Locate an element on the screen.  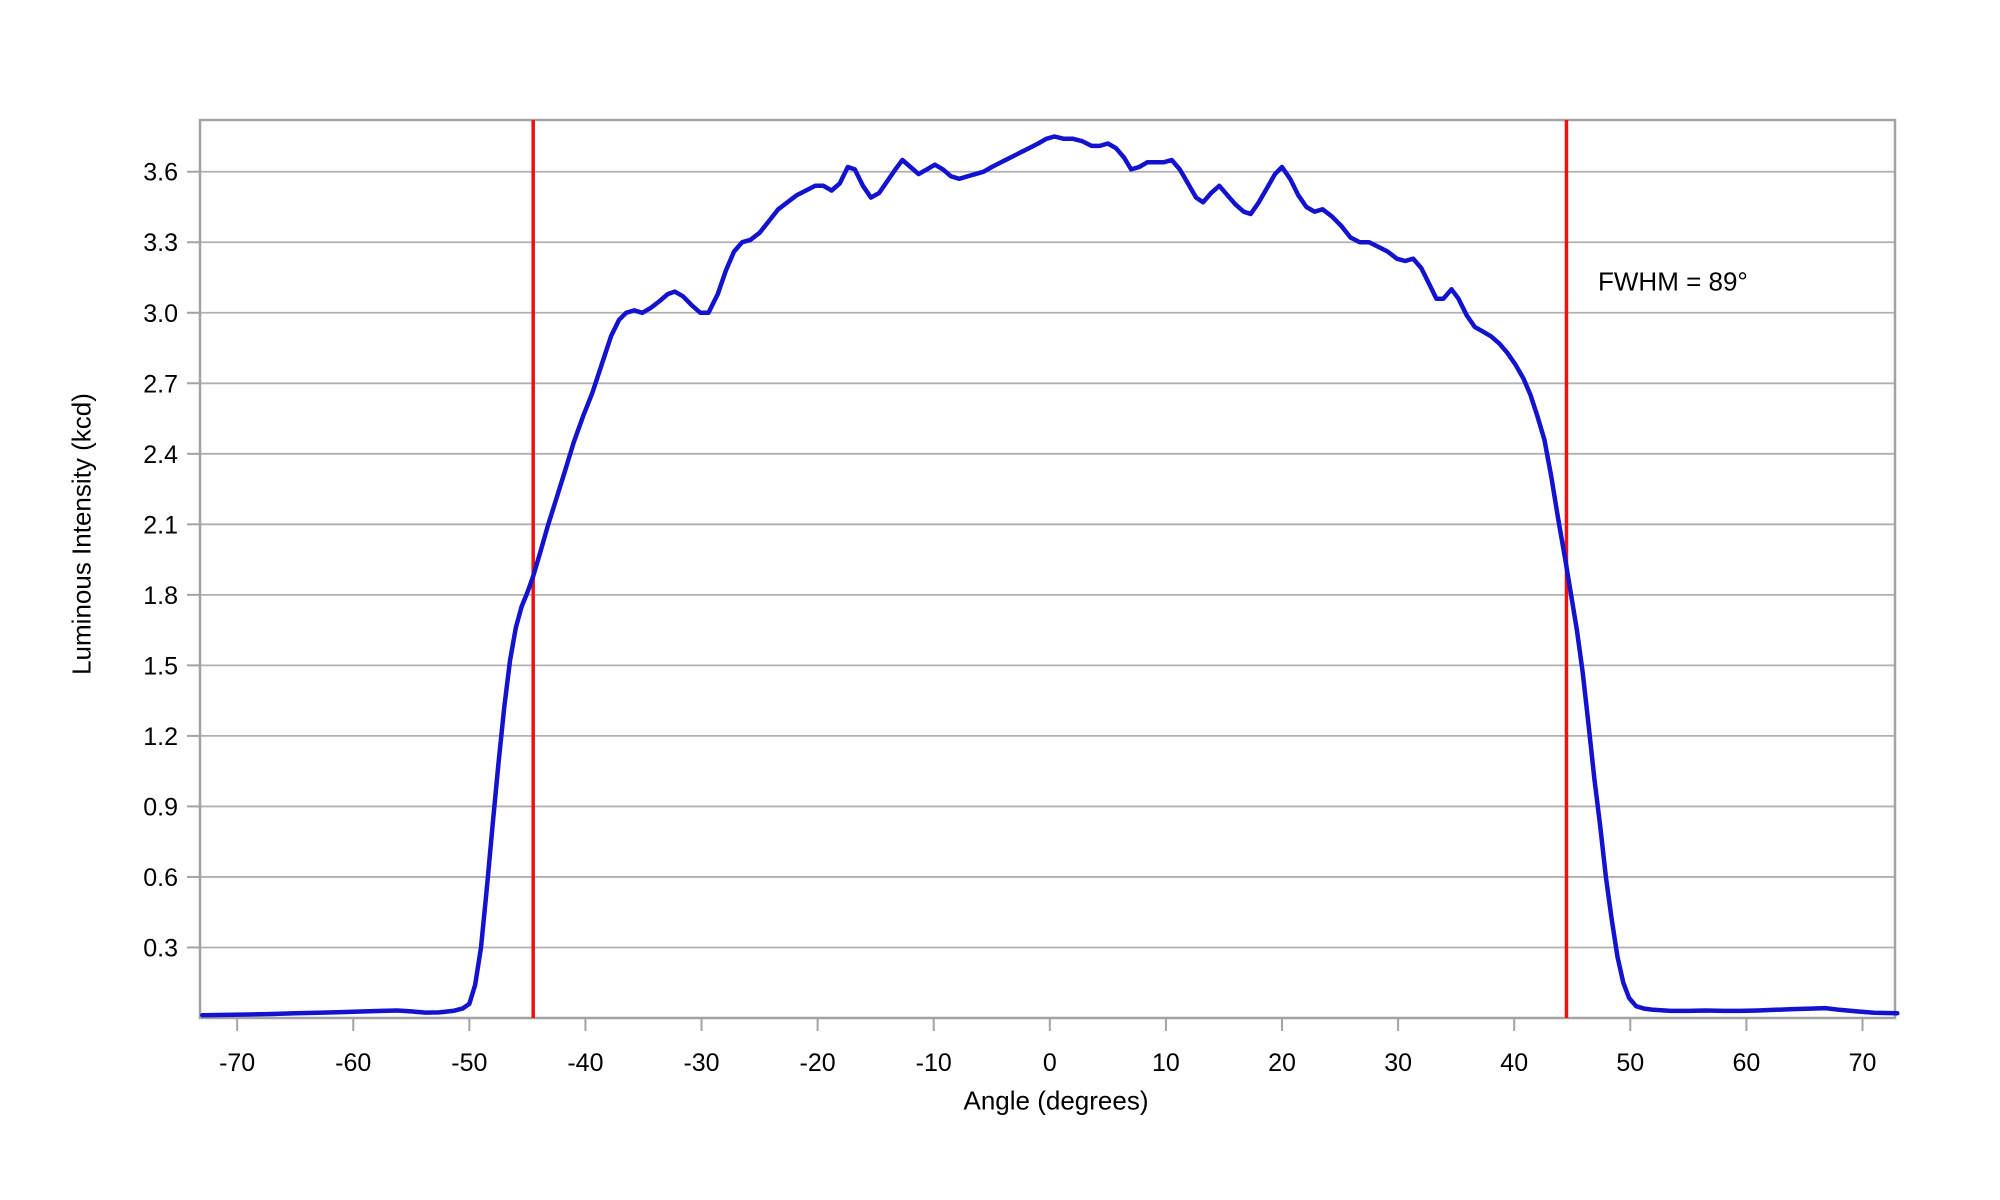
fwhm-annotation: FWHM = 89° is located at coordinates (1673, 281).